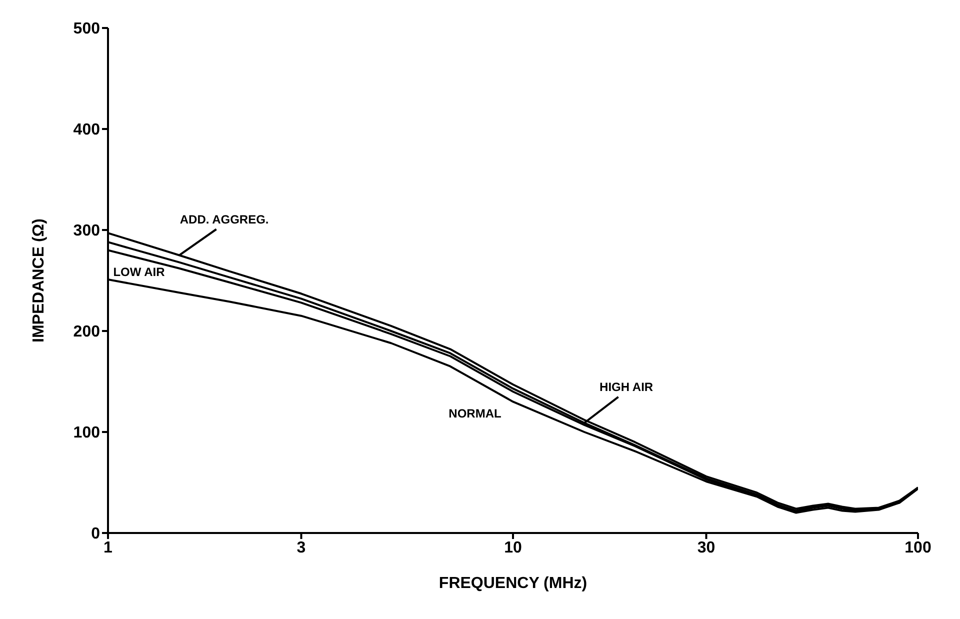 Image resolution: width=960 pixels, height=619 pixels. I want to click on text: HIGH AIR, so click(627, 387).